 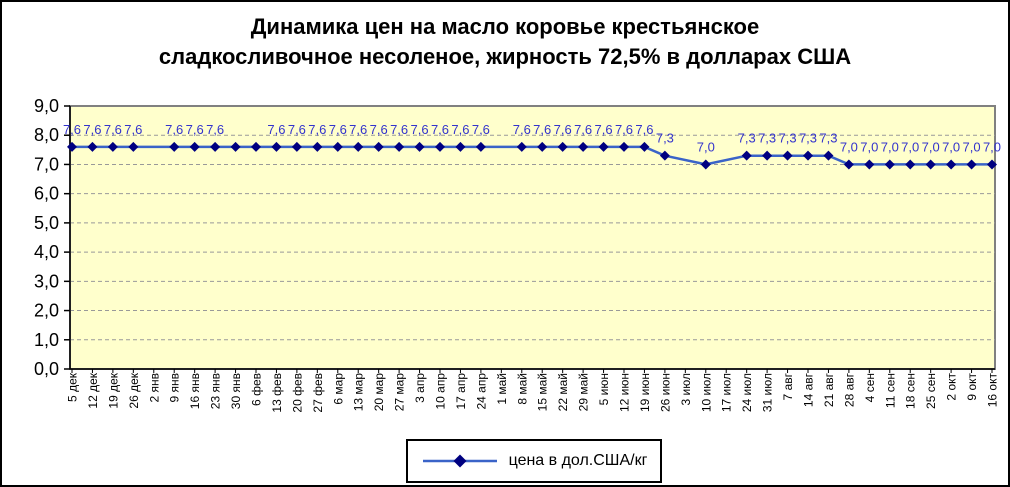 What do you see at coordinates (829, 389) in the screenshot?
I see `x-tick-label: 21 авг` at bounding box center [829, 389].